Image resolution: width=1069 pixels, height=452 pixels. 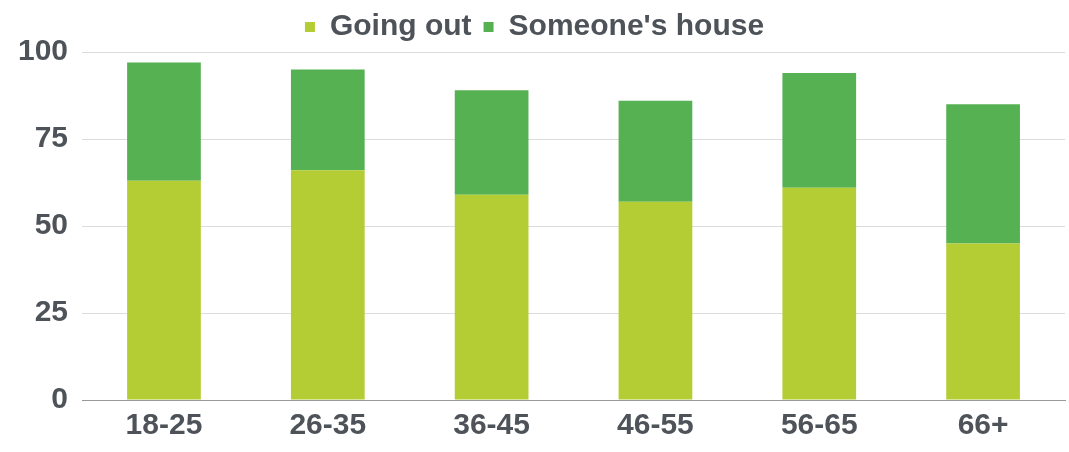 What do you see at coordinates (164, 424) in the screenshot?
I see `x-tick-label: 18-25` at bounding box center [164, 424].